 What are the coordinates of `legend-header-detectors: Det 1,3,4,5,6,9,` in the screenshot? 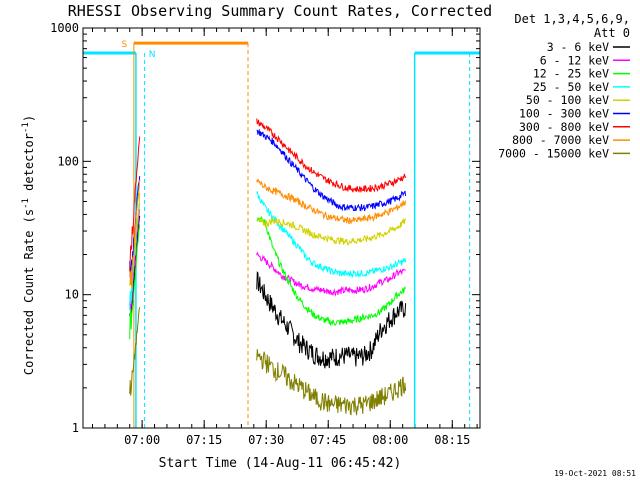 It's located at (572, 19).